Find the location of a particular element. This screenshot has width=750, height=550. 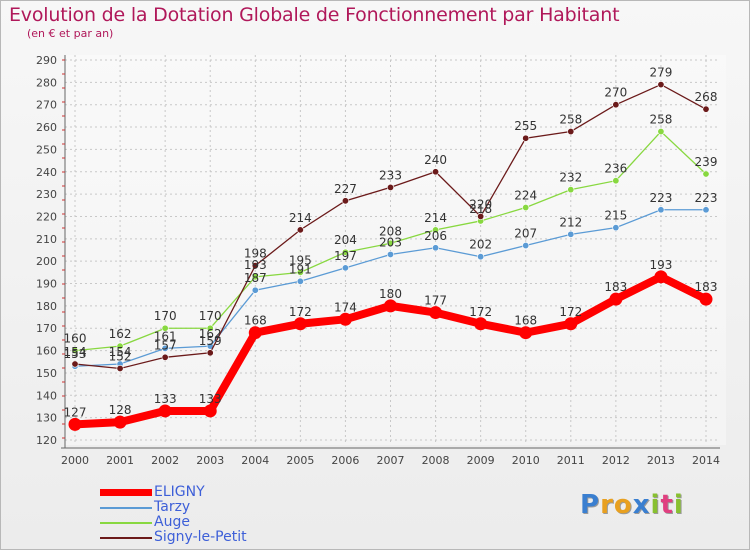

data-label-auge: 239 is located at coordinates (706, 162).